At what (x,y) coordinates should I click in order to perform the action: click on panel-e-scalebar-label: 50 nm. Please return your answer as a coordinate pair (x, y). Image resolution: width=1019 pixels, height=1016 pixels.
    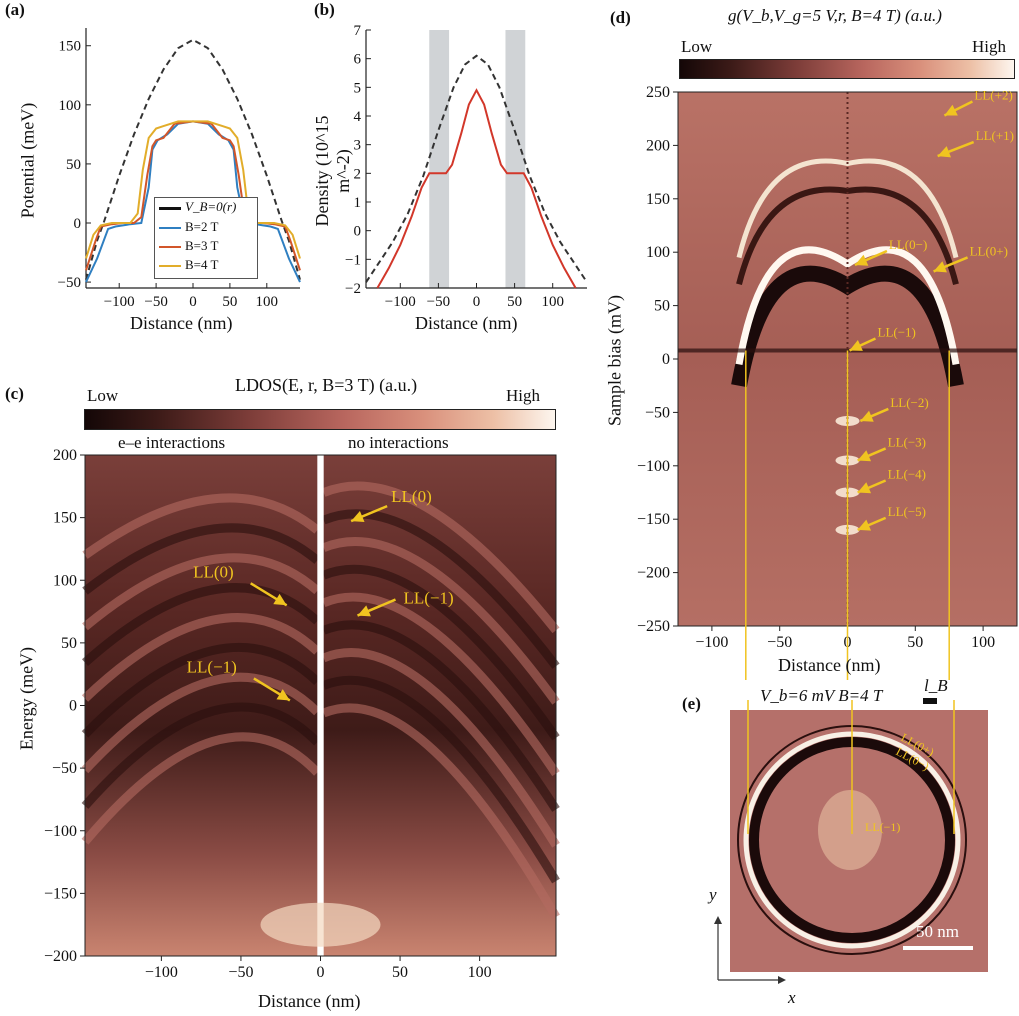
    Looking at the image, I should click on (937, 931).